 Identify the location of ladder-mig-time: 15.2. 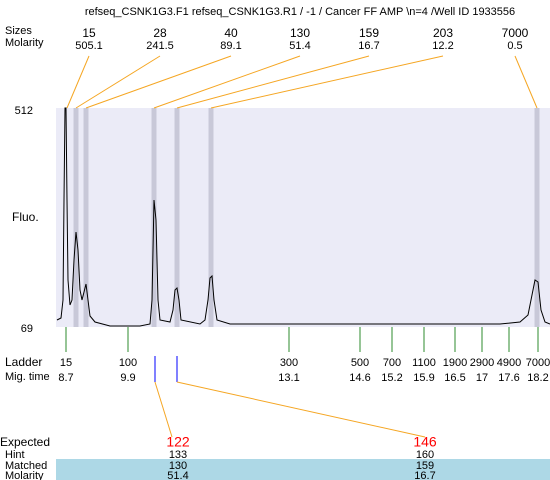
(391, 378).